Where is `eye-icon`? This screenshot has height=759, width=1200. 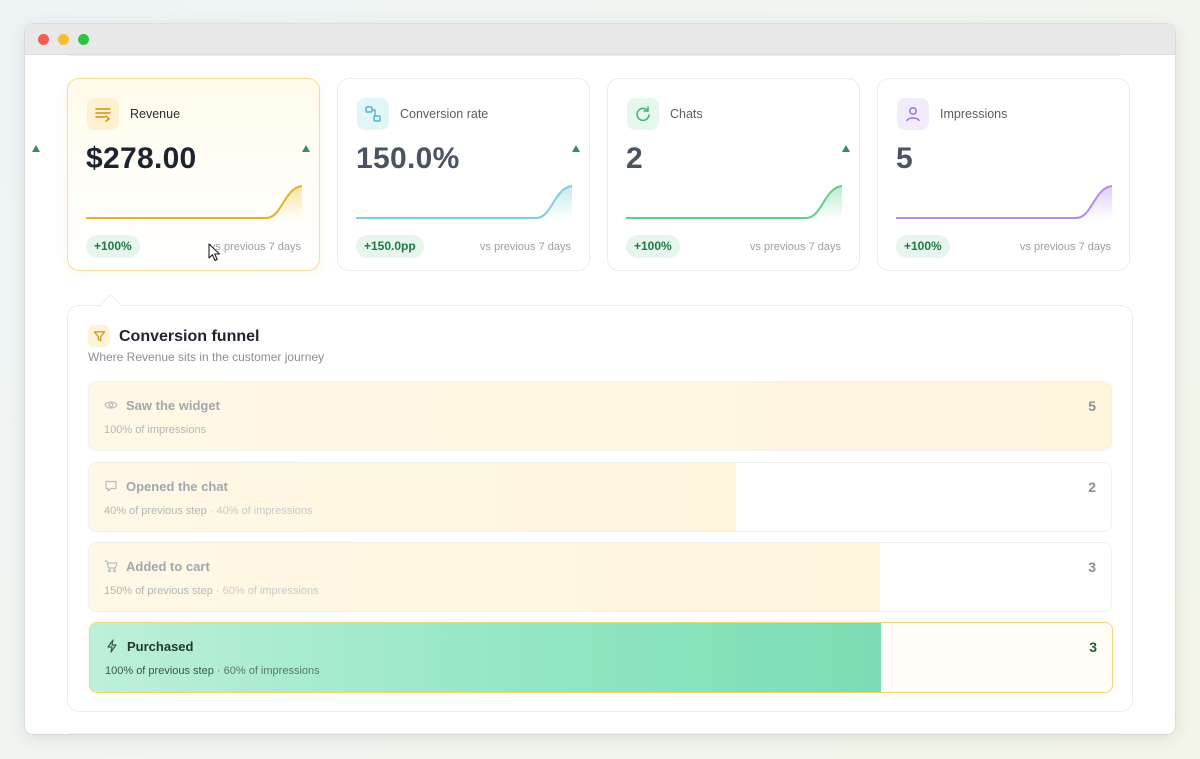
eye-icon is located at coordinates (111, 405).